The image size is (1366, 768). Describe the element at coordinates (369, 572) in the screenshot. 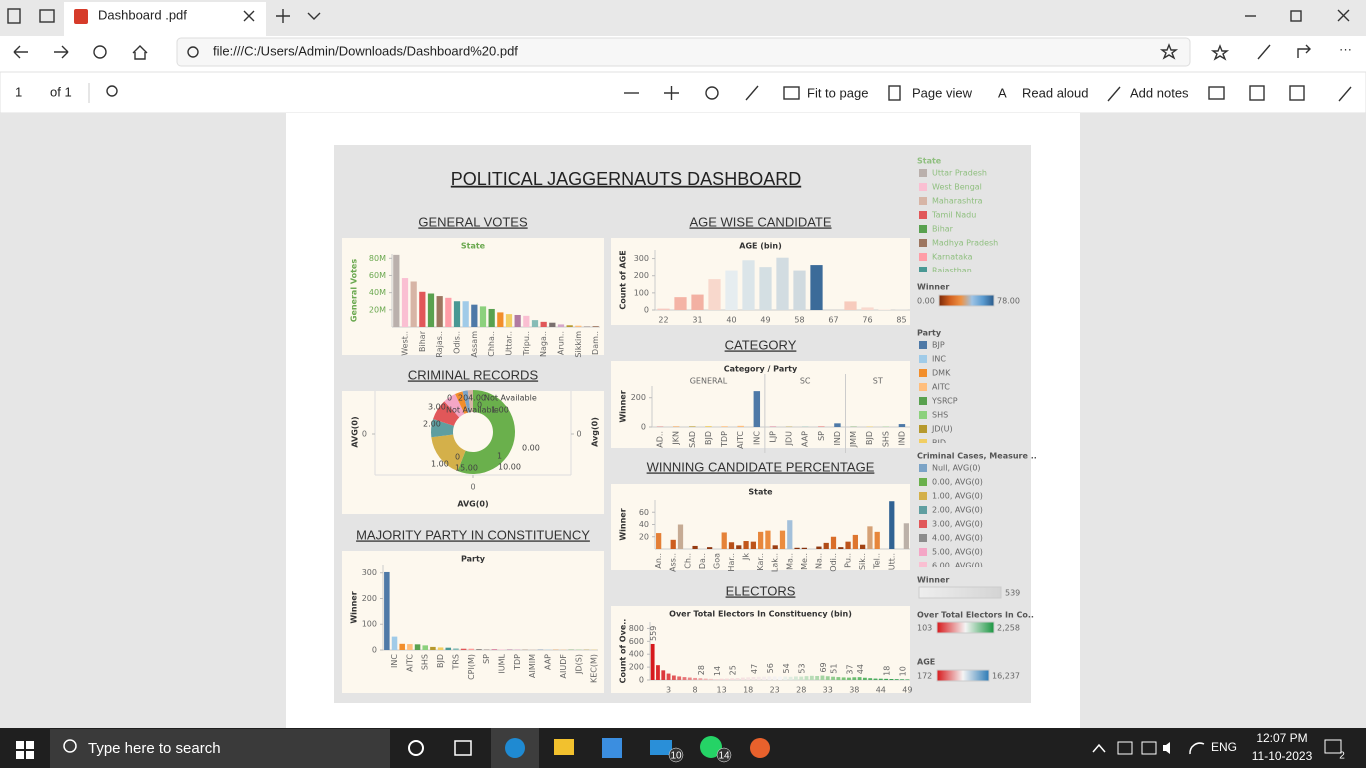

I see `y-tick-label: 300` at that location.